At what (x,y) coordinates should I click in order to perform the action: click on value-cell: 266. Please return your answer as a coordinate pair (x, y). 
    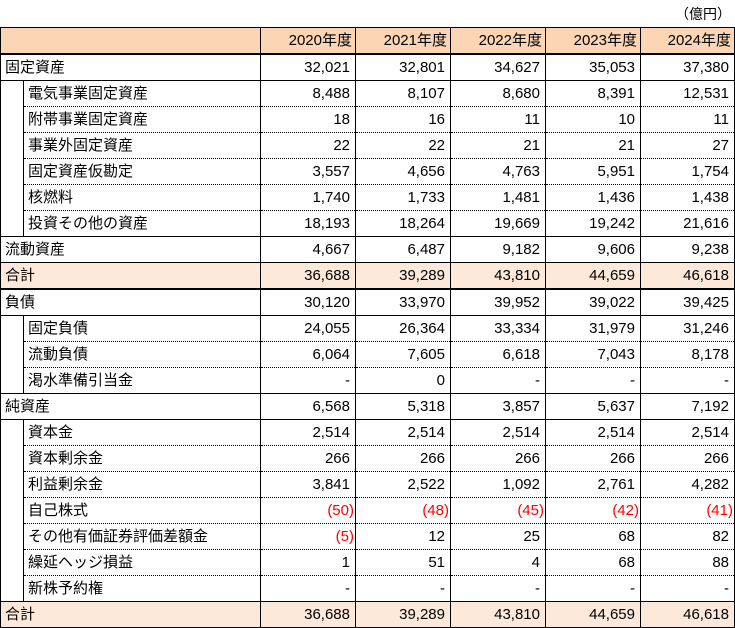
    Looking at the image, I should click on (498, 458).